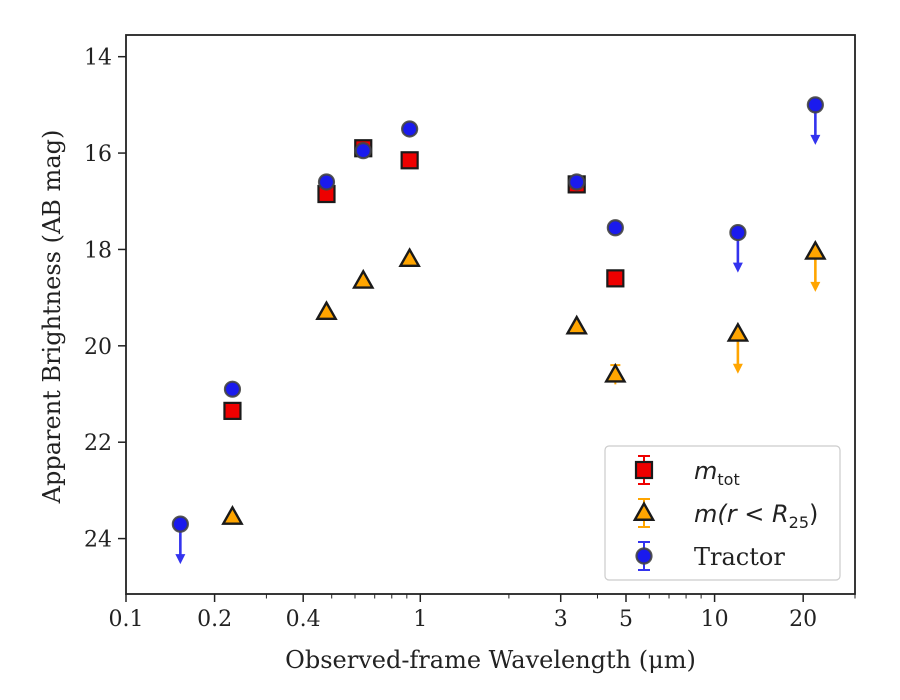  What do you see at coordinates (98, 443) in the screenshot?
I see `y-tick-label: 22` at bounding box center [98, 443].